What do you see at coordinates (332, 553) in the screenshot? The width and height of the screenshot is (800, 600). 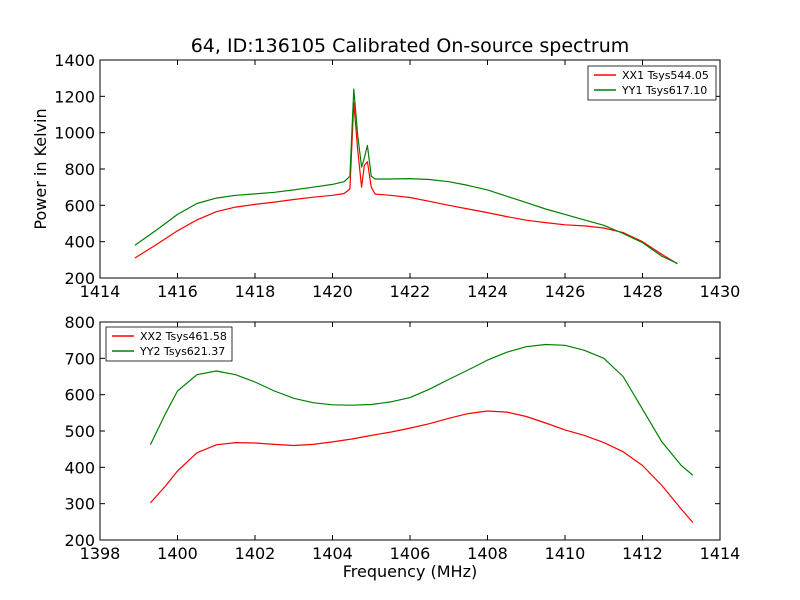 I see `bottom-x-tick-label: 1404` at bounding box center [332, 553].